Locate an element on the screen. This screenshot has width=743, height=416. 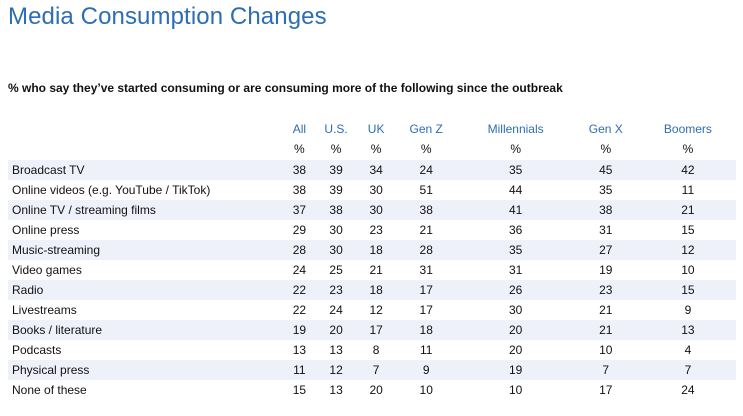
table-cell: 44 is located at coordinates (515, 190).